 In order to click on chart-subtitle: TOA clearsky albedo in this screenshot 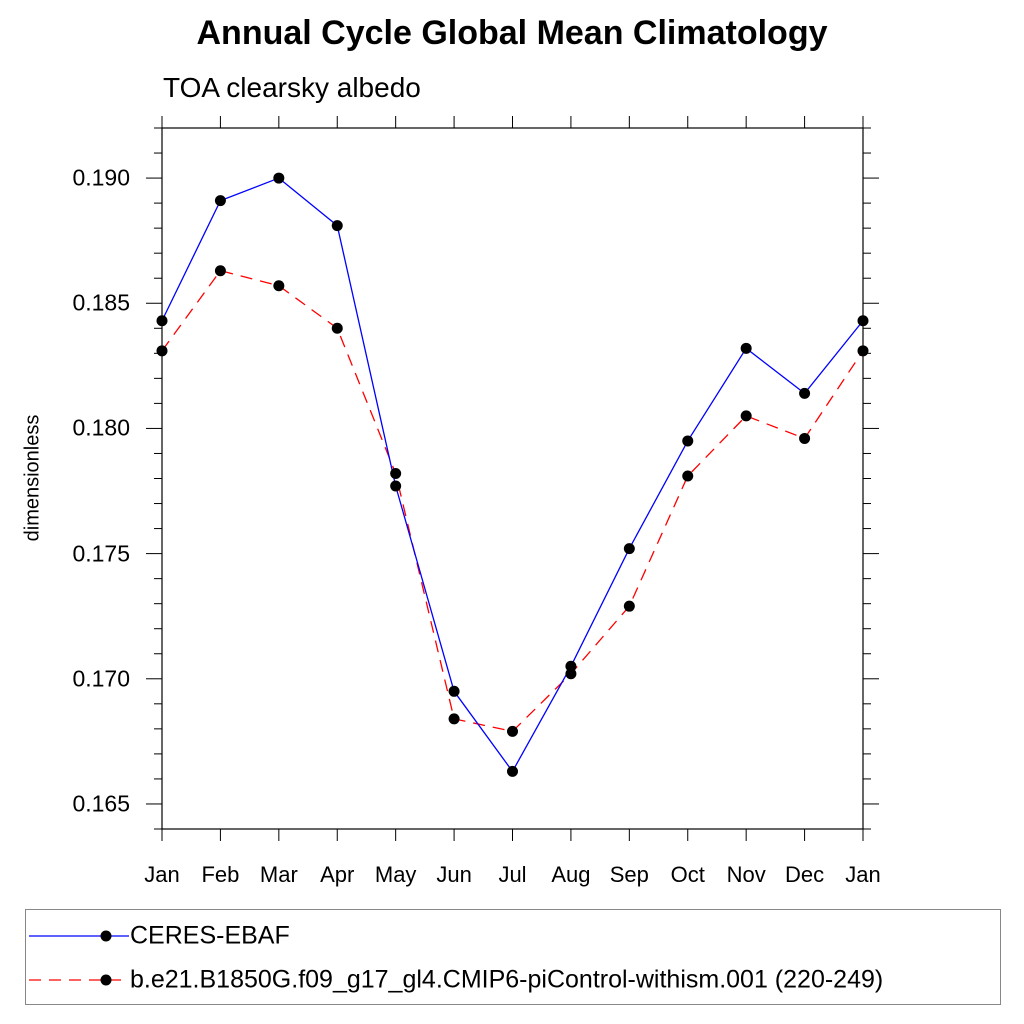, I will do `click(292, 87)`.